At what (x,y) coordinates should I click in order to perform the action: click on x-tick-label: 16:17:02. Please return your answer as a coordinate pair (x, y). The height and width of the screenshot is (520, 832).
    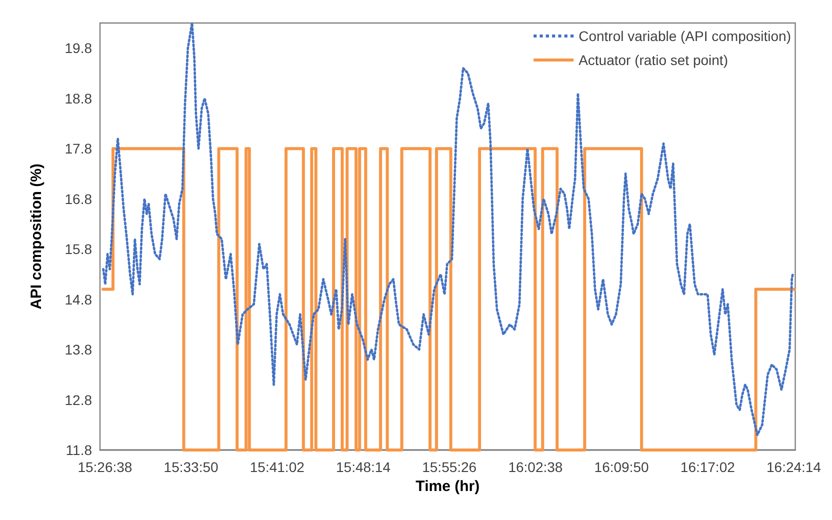
    Looking at the image, I should click on (708, 467).